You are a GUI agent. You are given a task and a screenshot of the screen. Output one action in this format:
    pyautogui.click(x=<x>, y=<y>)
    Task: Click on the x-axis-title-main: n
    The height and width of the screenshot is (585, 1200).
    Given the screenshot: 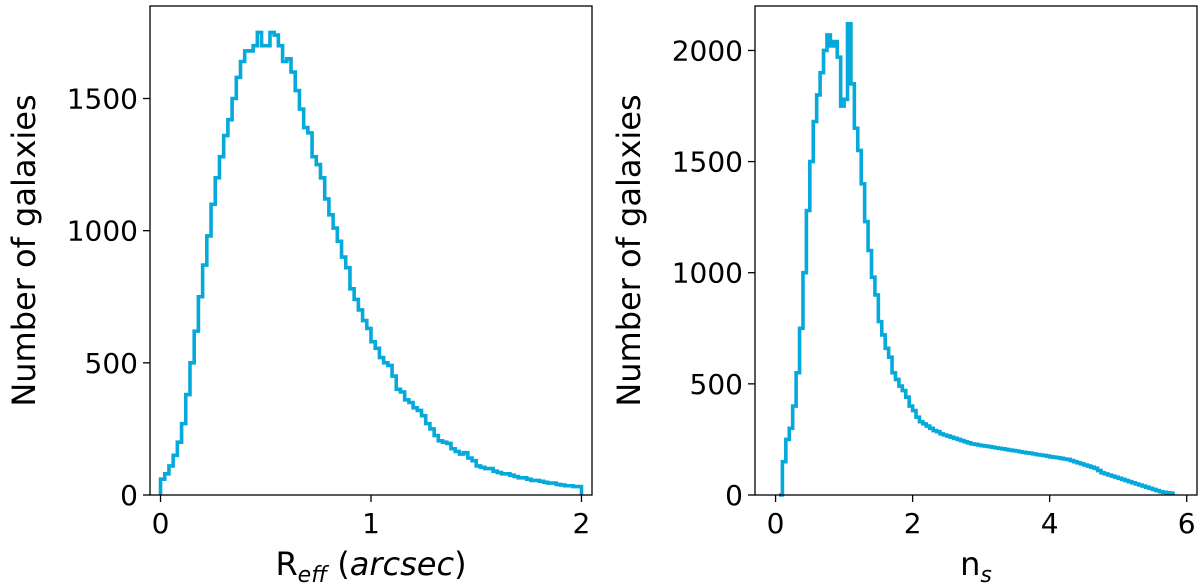 What is the action you would take?
    pyautogui.click(x=970, y=564)
    